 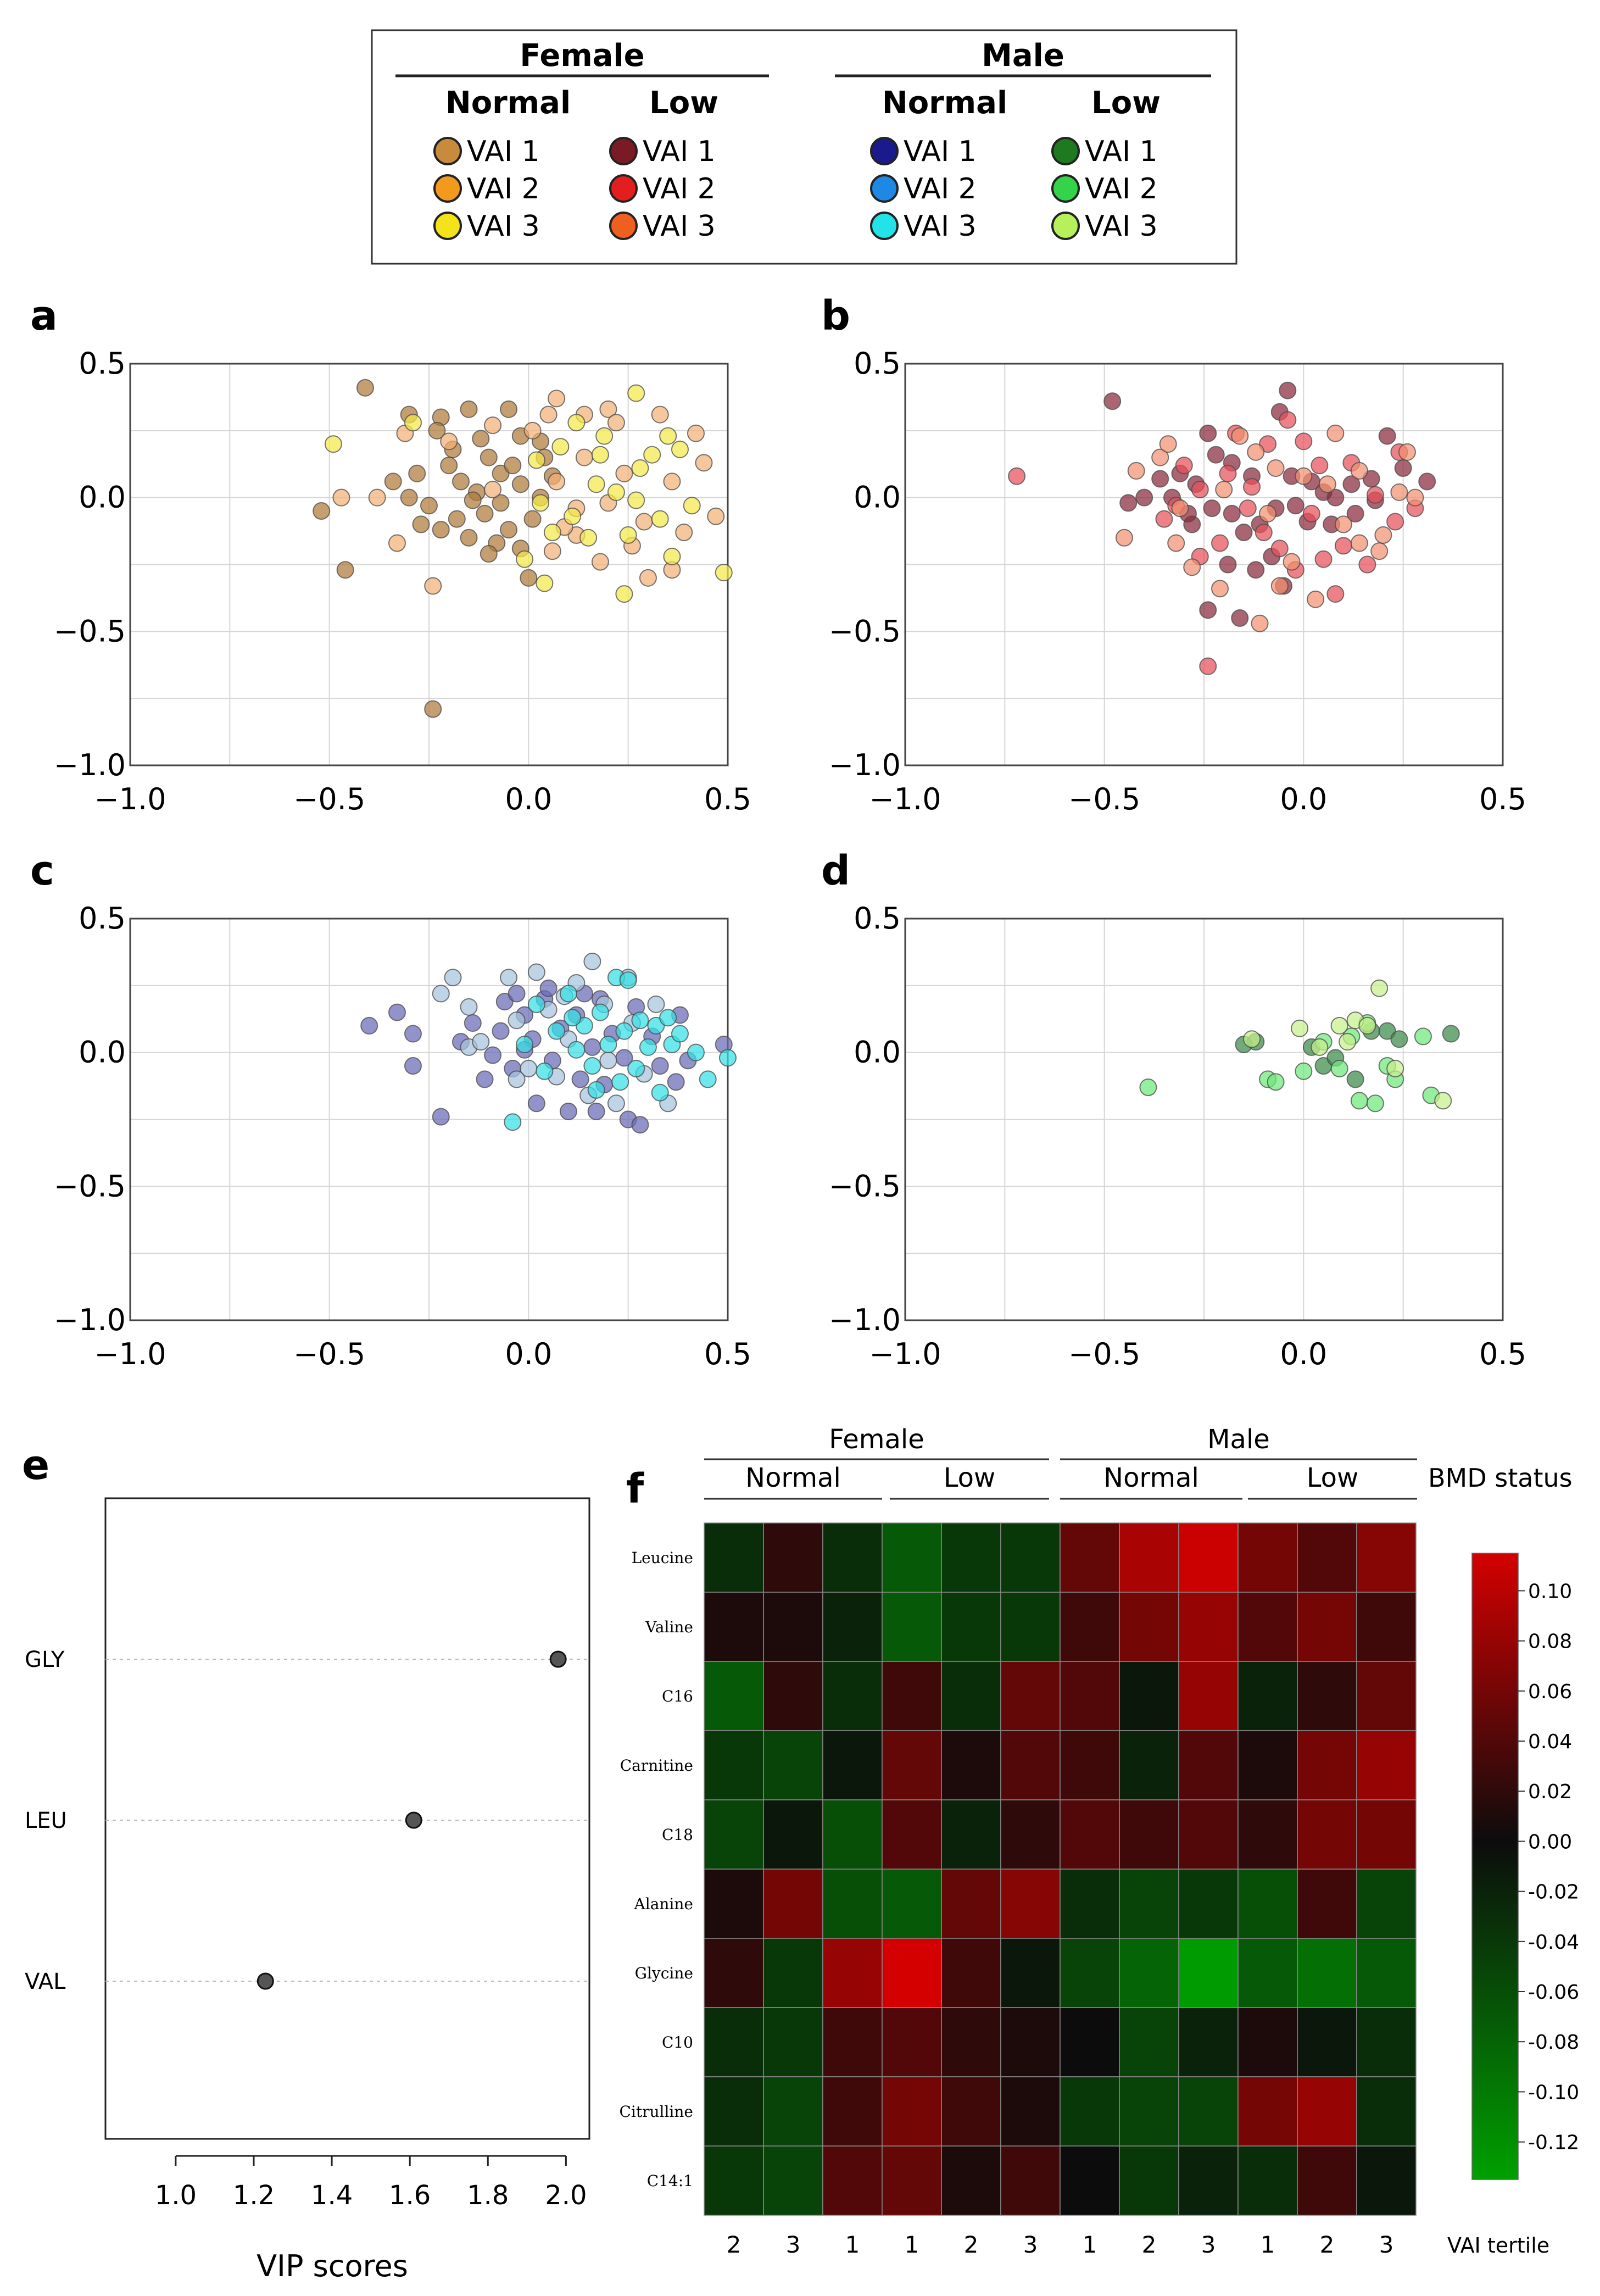 I want to click on category-label: GLY, so click(x=45, y=1659).